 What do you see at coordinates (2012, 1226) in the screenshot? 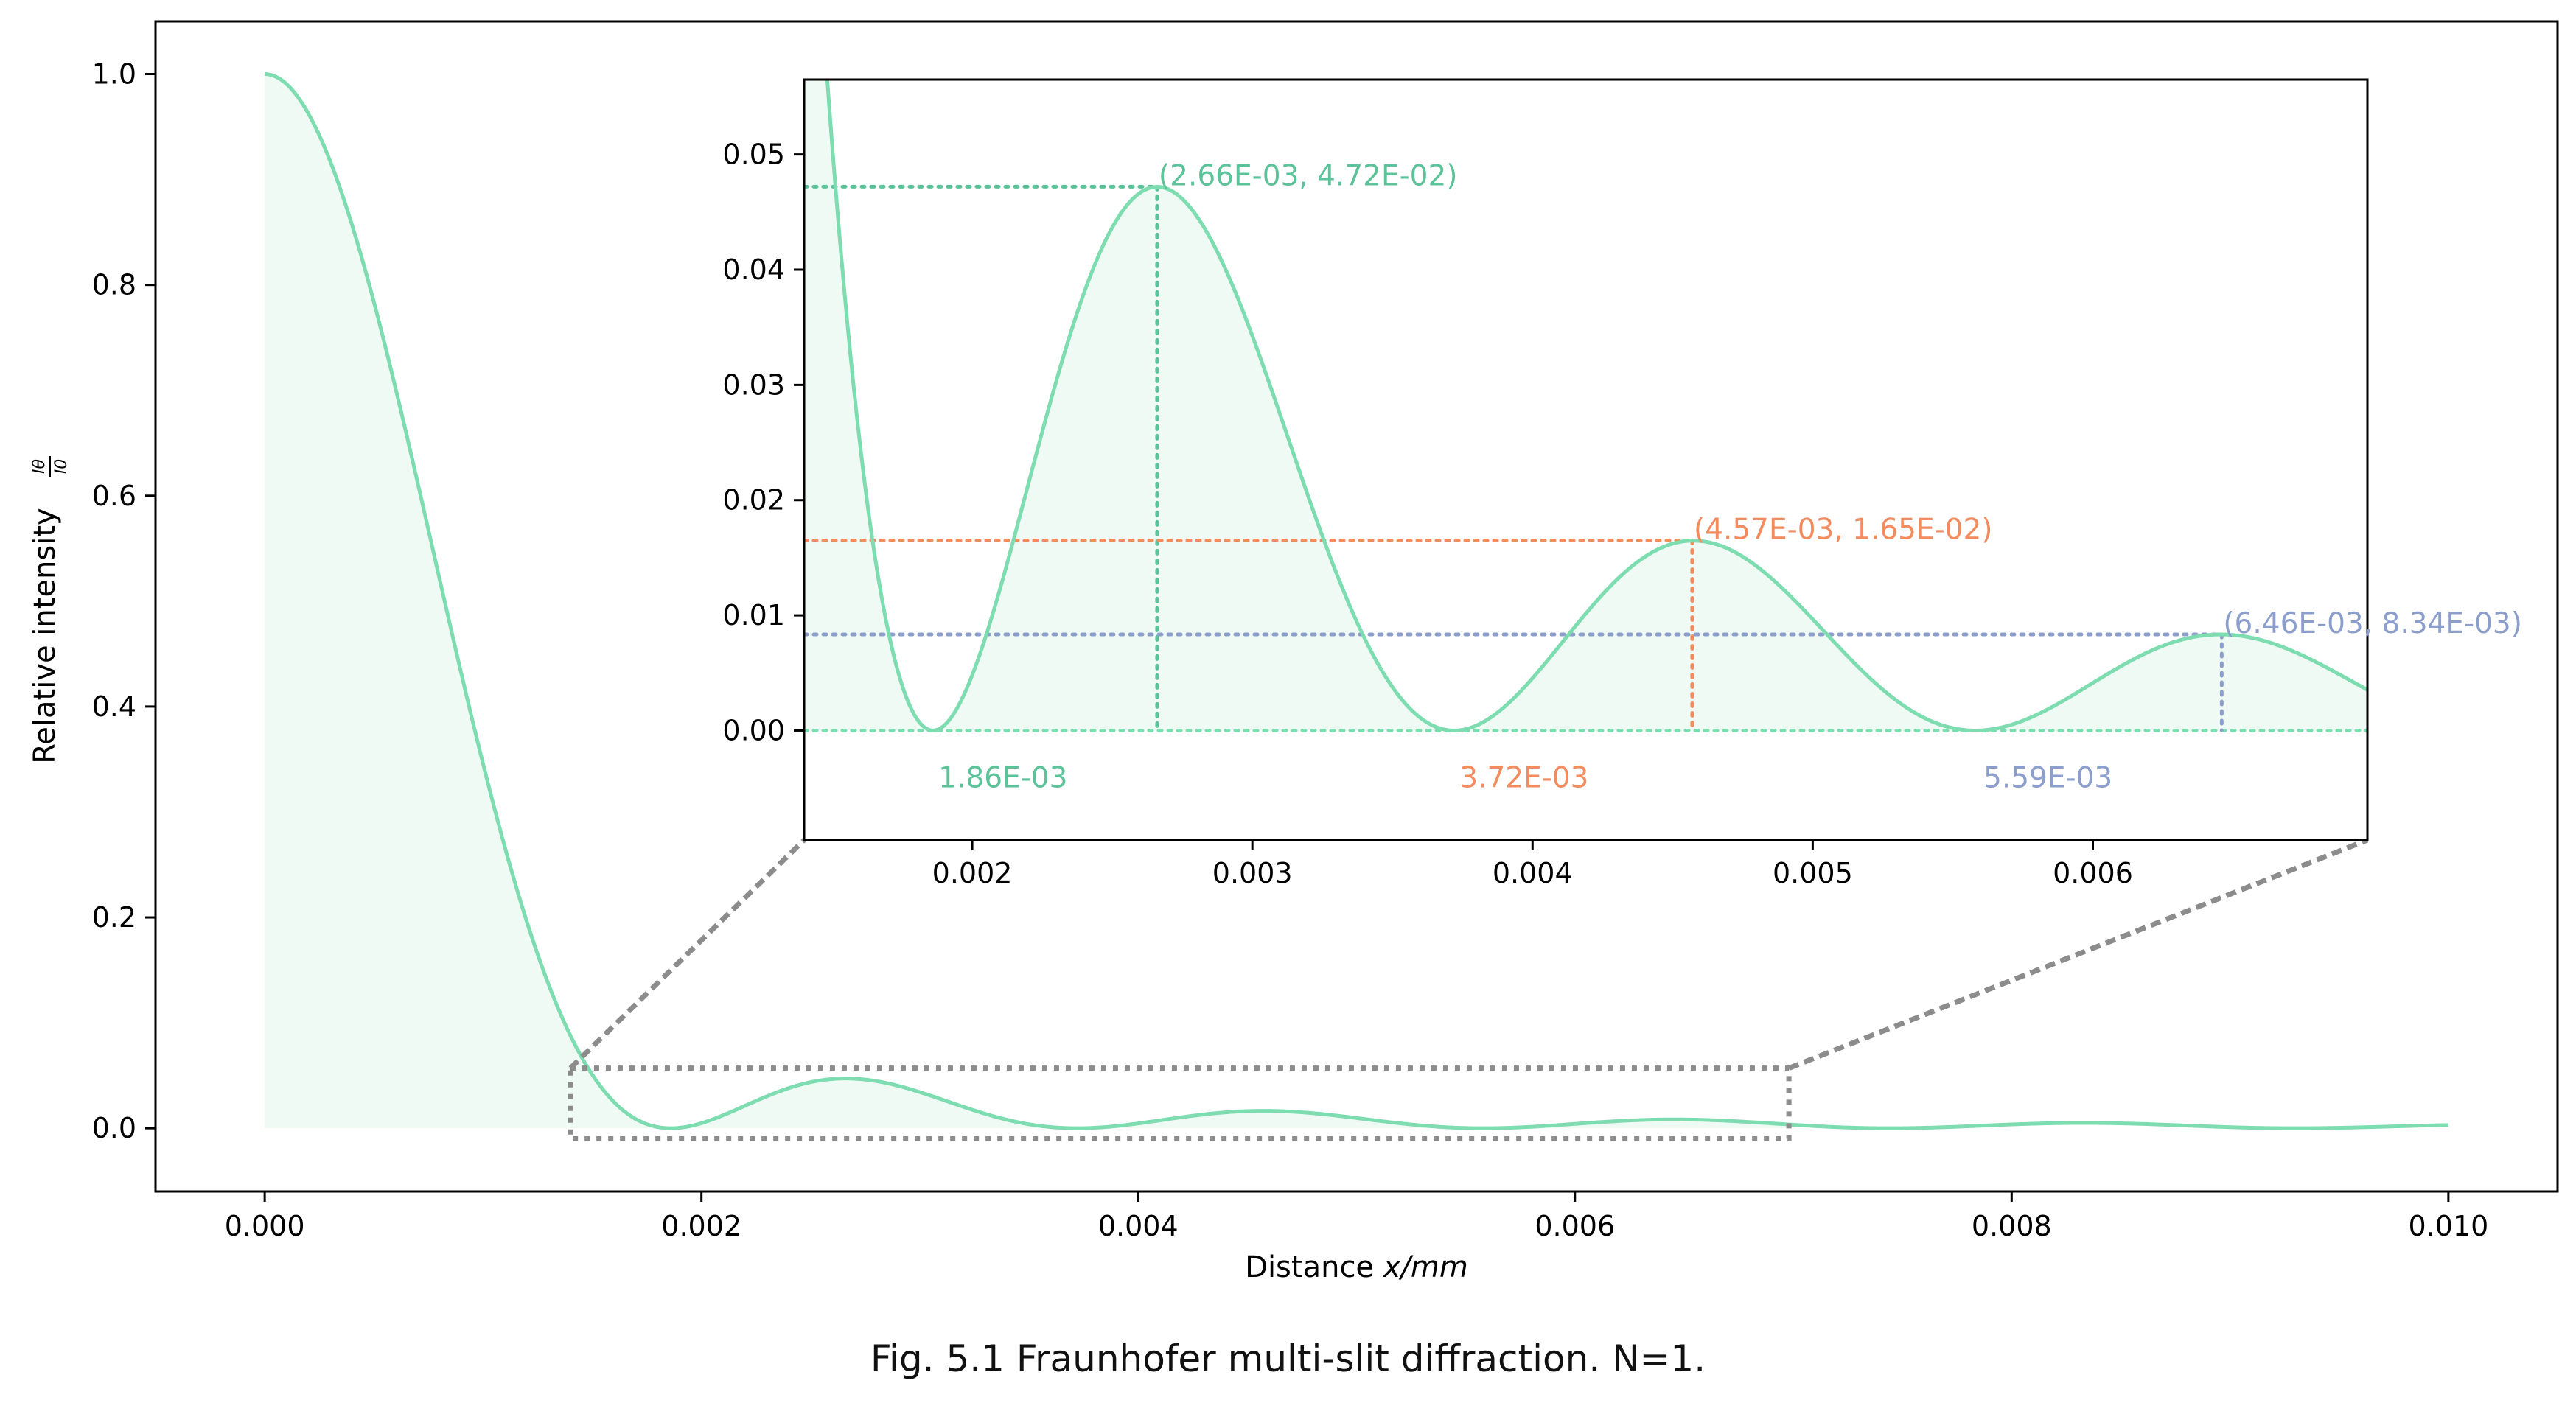
I see `main-xtick-label: 0.008` at bounding box center [2012, 1226].